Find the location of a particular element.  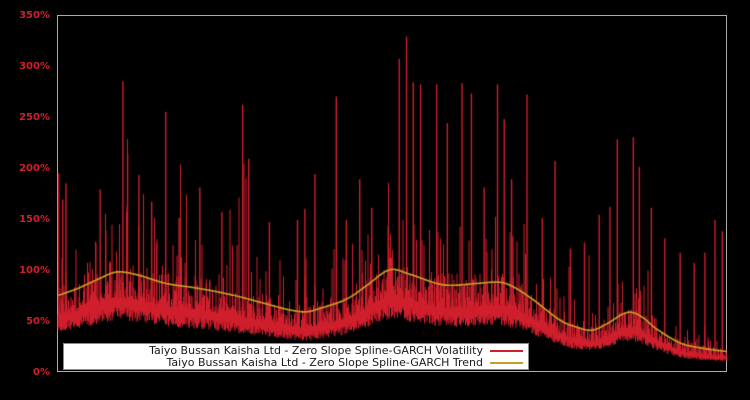

y-tick-label: 0% is located at coordinates (41, 372).